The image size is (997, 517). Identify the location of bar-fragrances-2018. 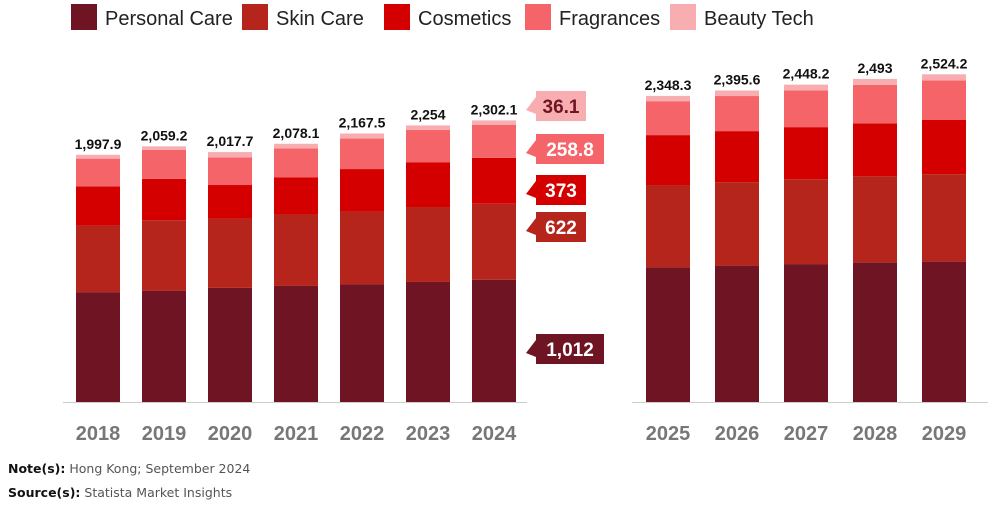
(98, 172).